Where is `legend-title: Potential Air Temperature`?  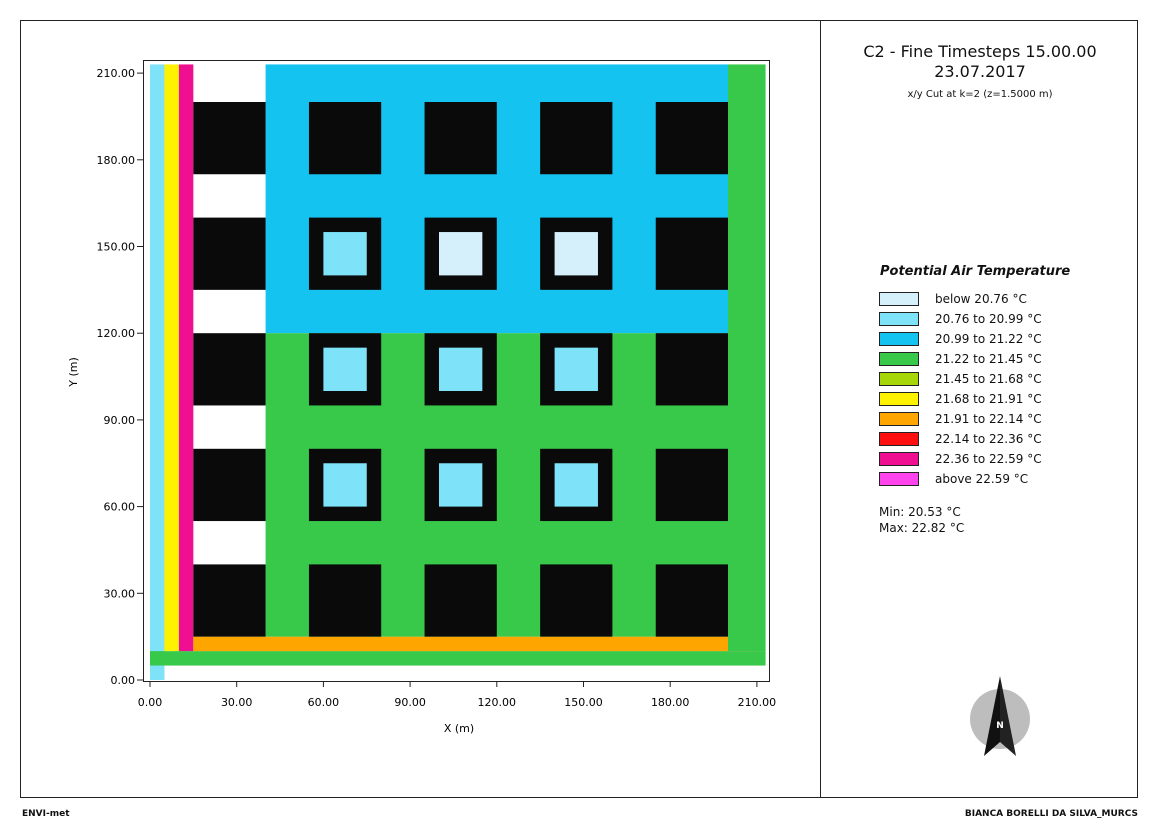 legend-title: Potential Air Temperature is located at coordinates (975, 271).